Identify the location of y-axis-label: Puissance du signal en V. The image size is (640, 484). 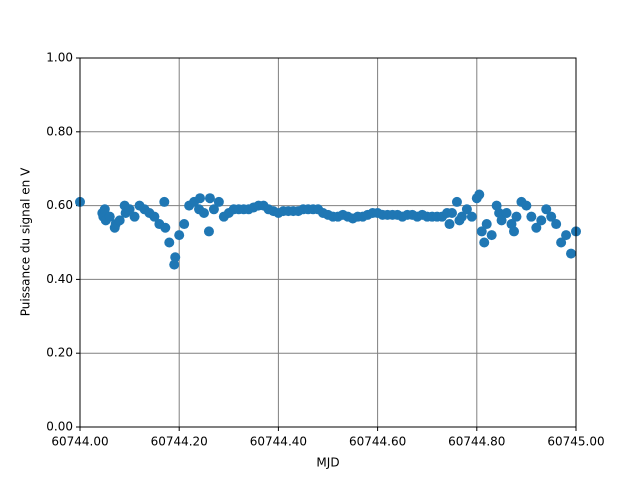
(26, 241).